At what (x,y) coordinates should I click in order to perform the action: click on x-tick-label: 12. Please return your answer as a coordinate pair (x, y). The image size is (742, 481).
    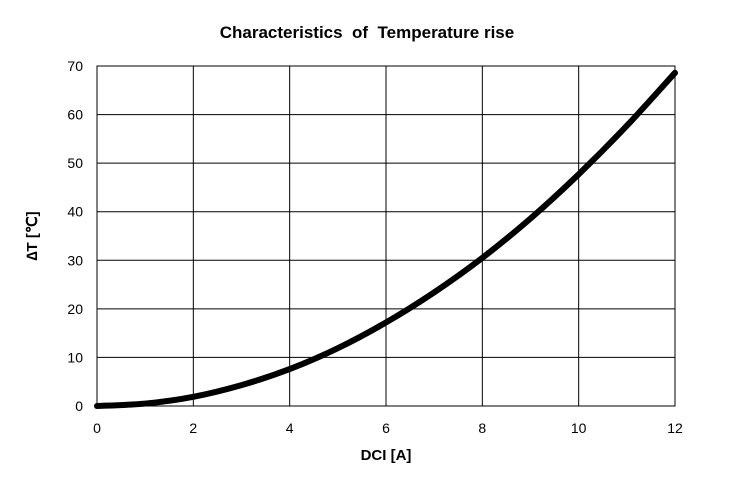
    Looking at the image, I should click on (675, 428).